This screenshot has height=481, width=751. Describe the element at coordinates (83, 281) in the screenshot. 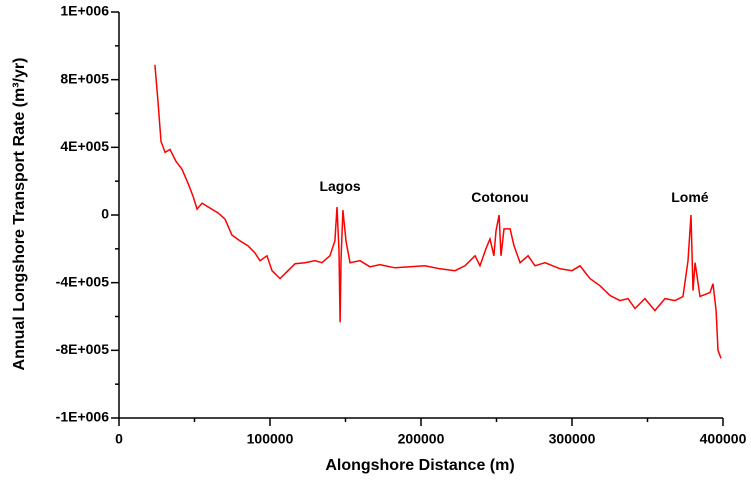

I see `y-tick-label: -4E+005` at that location.